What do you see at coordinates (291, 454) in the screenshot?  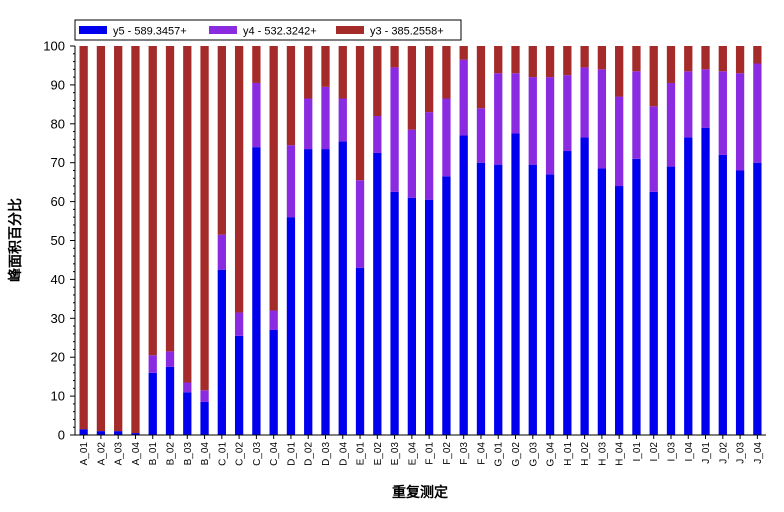 I see `x-tick-label: D_01` at bounding box center [291, 454].